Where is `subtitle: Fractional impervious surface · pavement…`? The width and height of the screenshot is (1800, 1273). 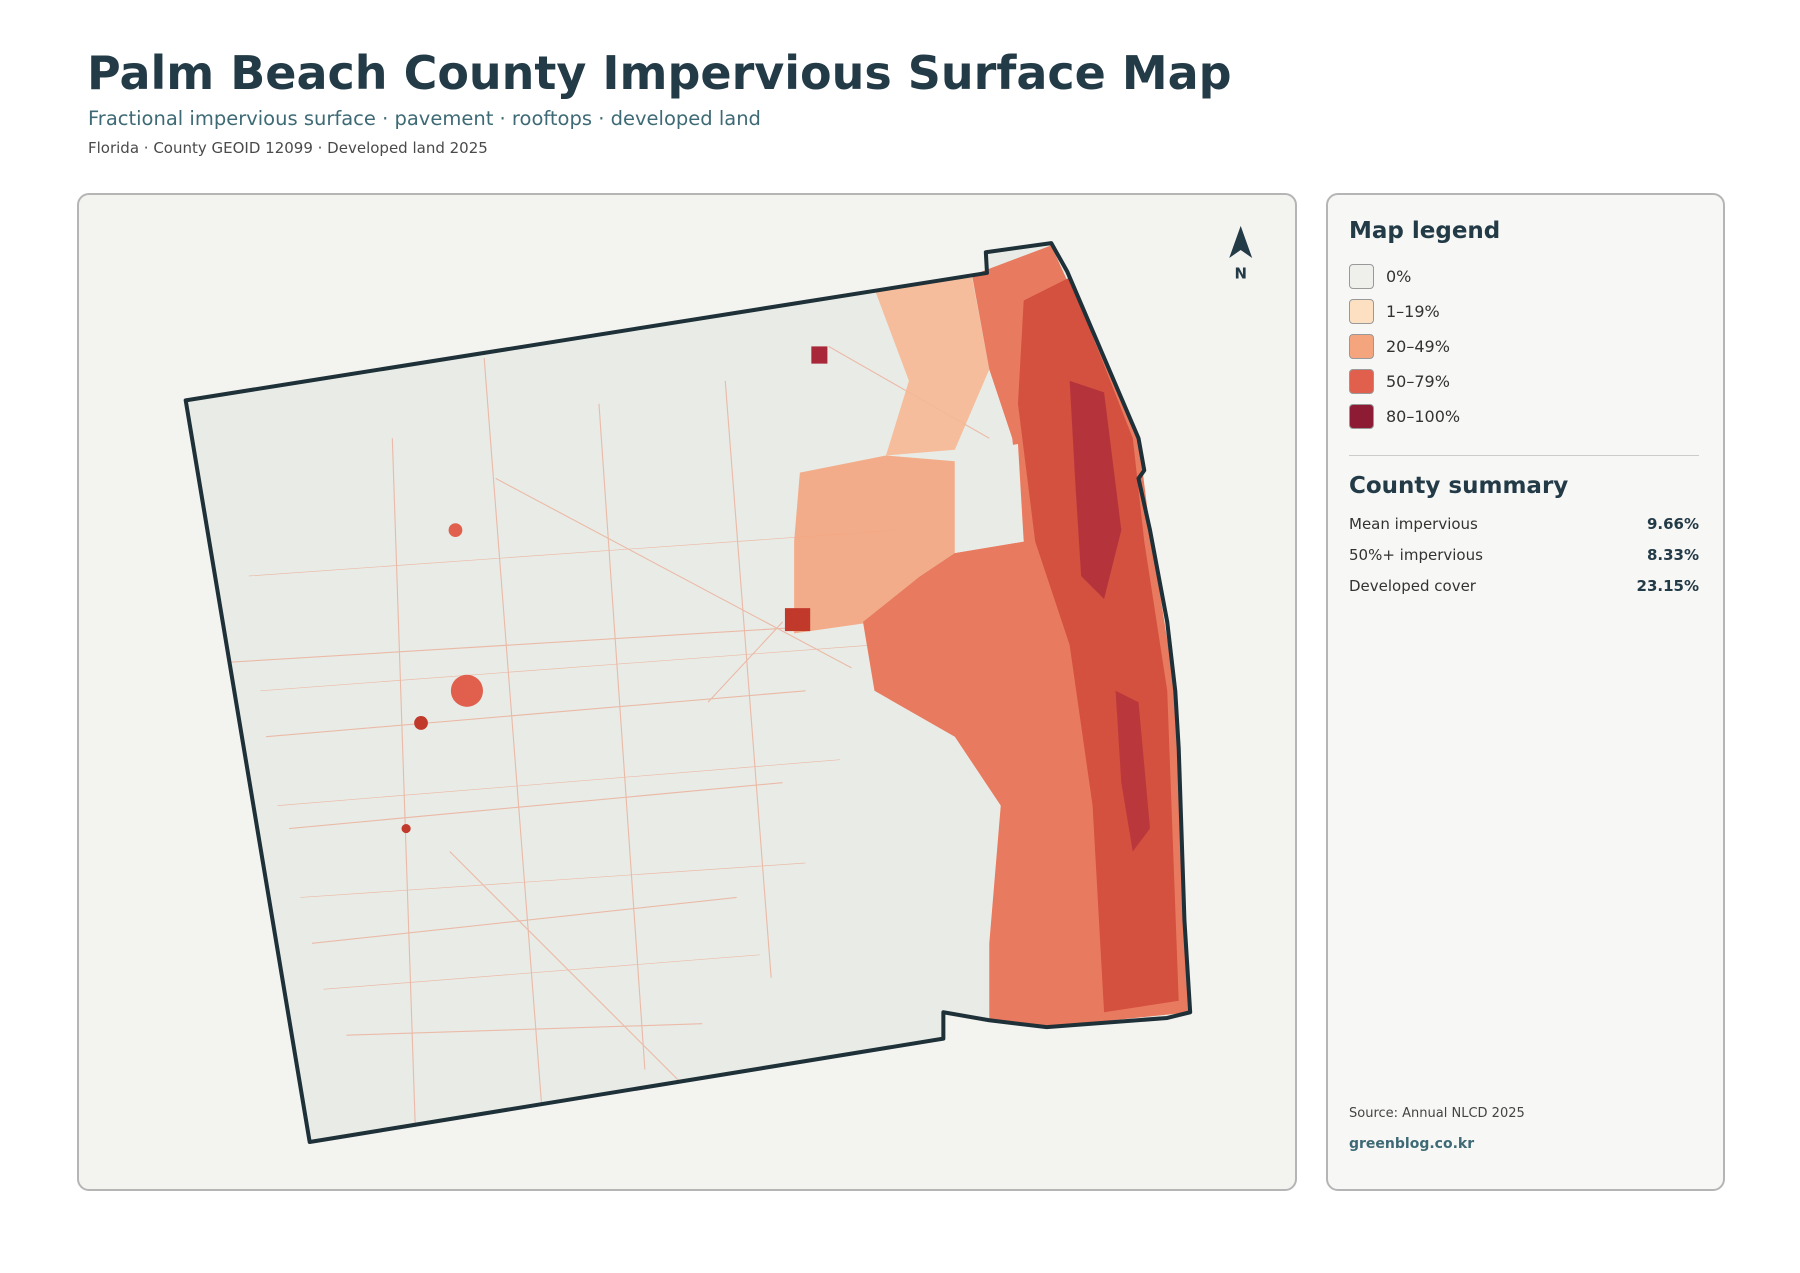
subtitle: Fractional impervious surface · pavement… is located at coordinates (424, 118).